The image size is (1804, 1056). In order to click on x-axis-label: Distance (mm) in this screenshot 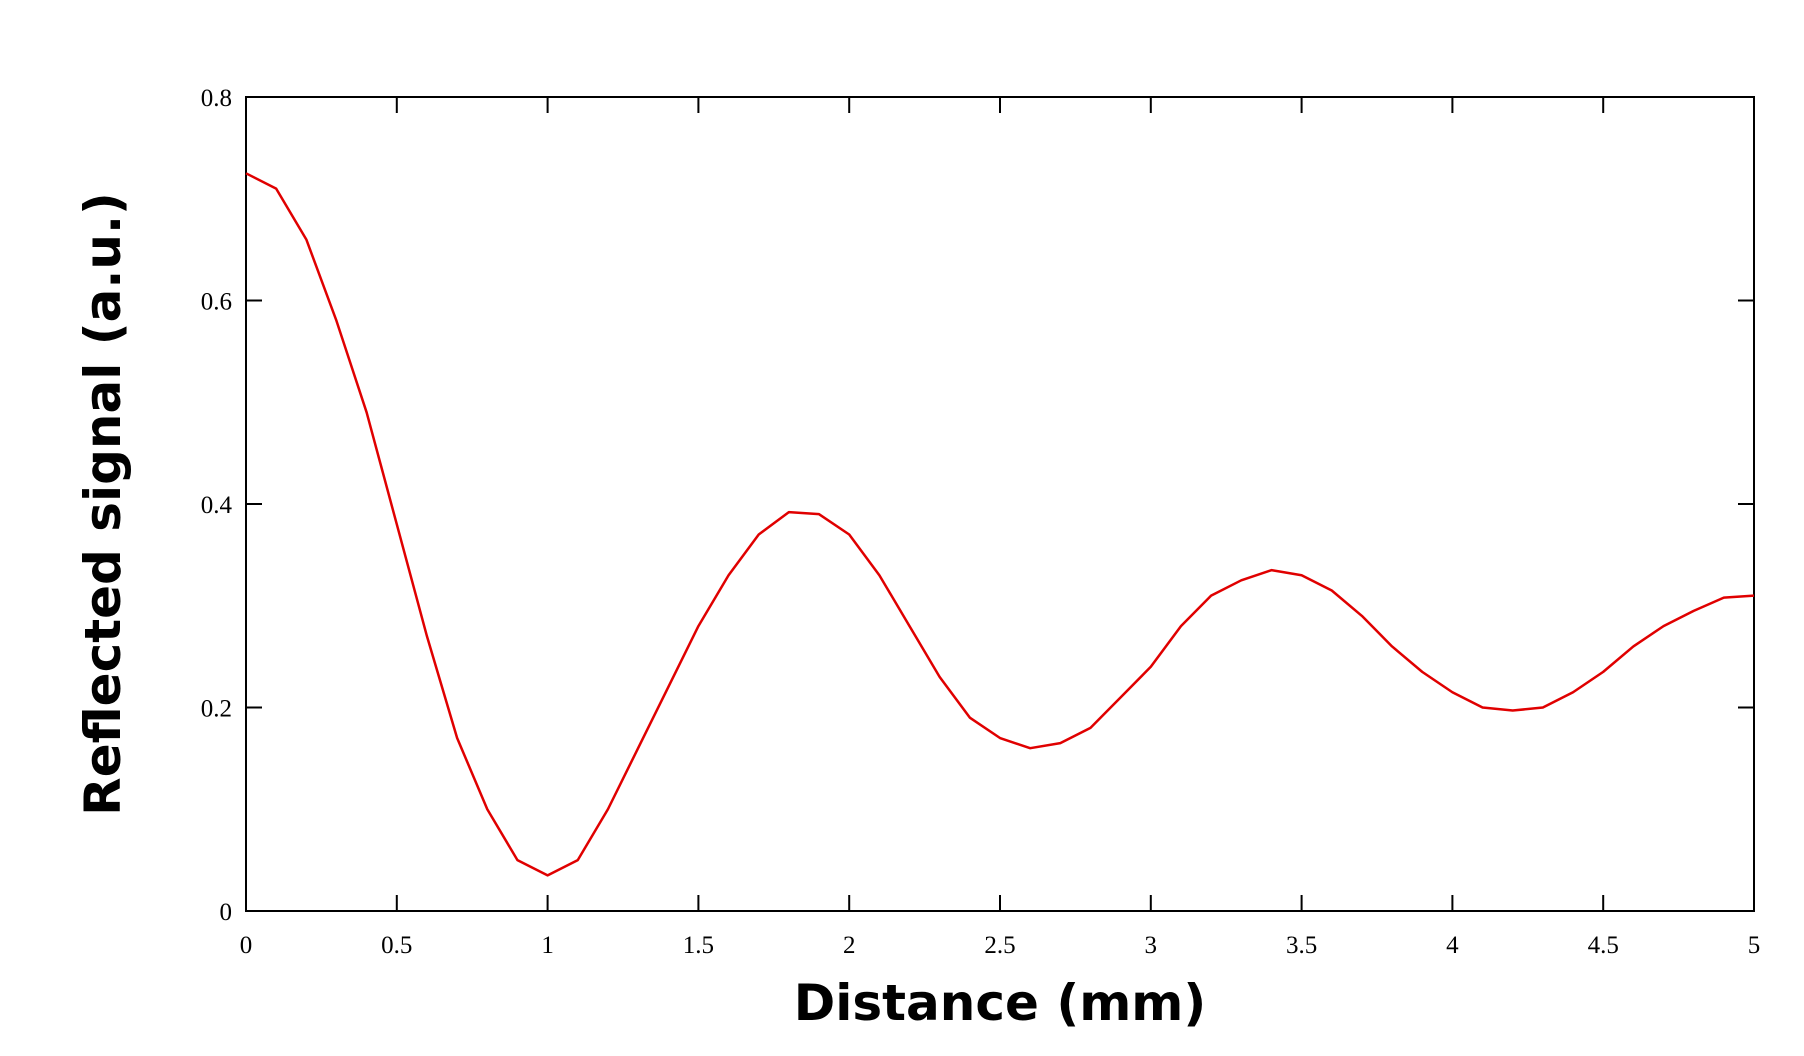, I will do `click(1000, 1003)`.